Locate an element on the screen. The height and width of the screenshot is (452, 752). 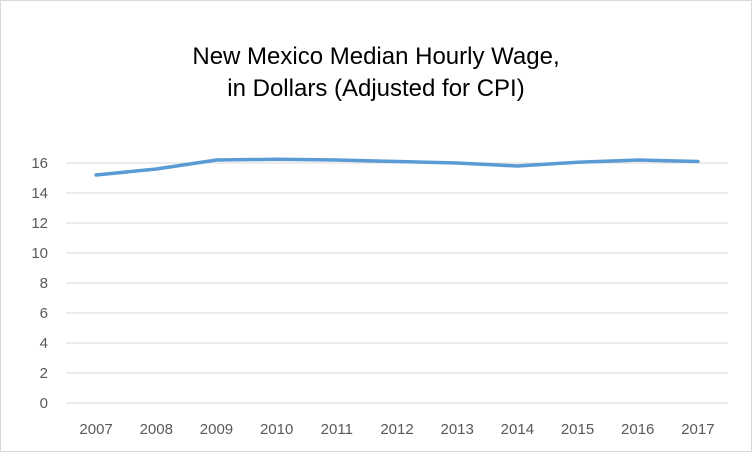
x-tick-label: 2012 is located at coordinates (396, 429).